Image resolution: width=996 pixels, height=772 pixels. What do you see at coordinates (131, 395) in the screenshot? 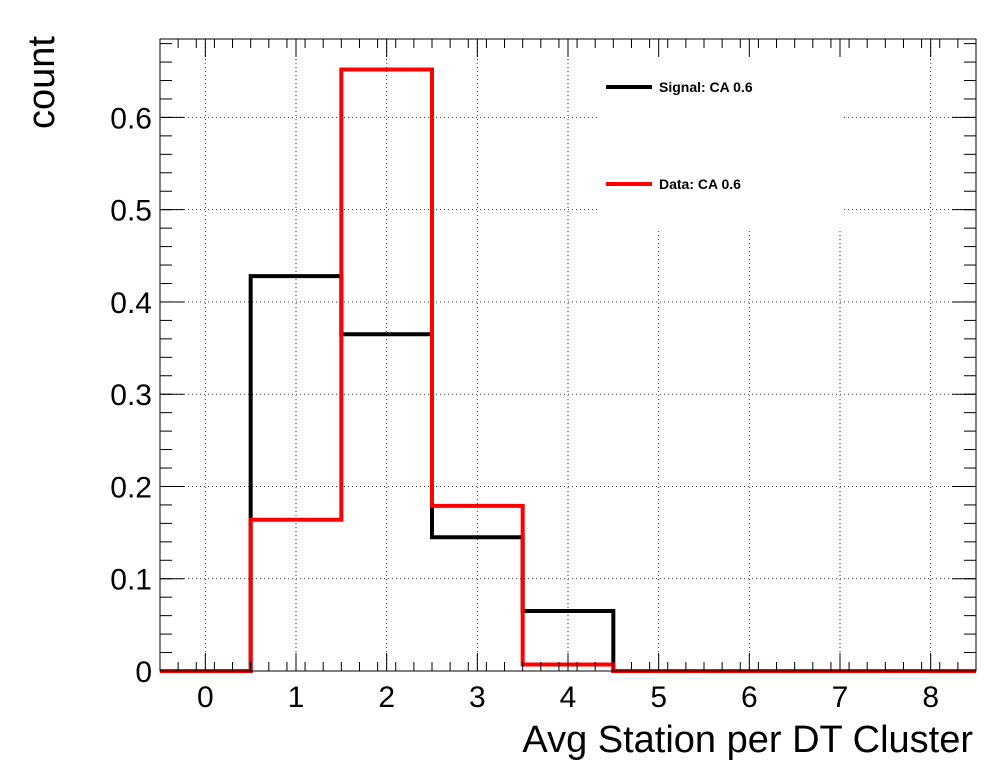
I see `y-tick-label: 0.3` at bounding box center [131, 395].